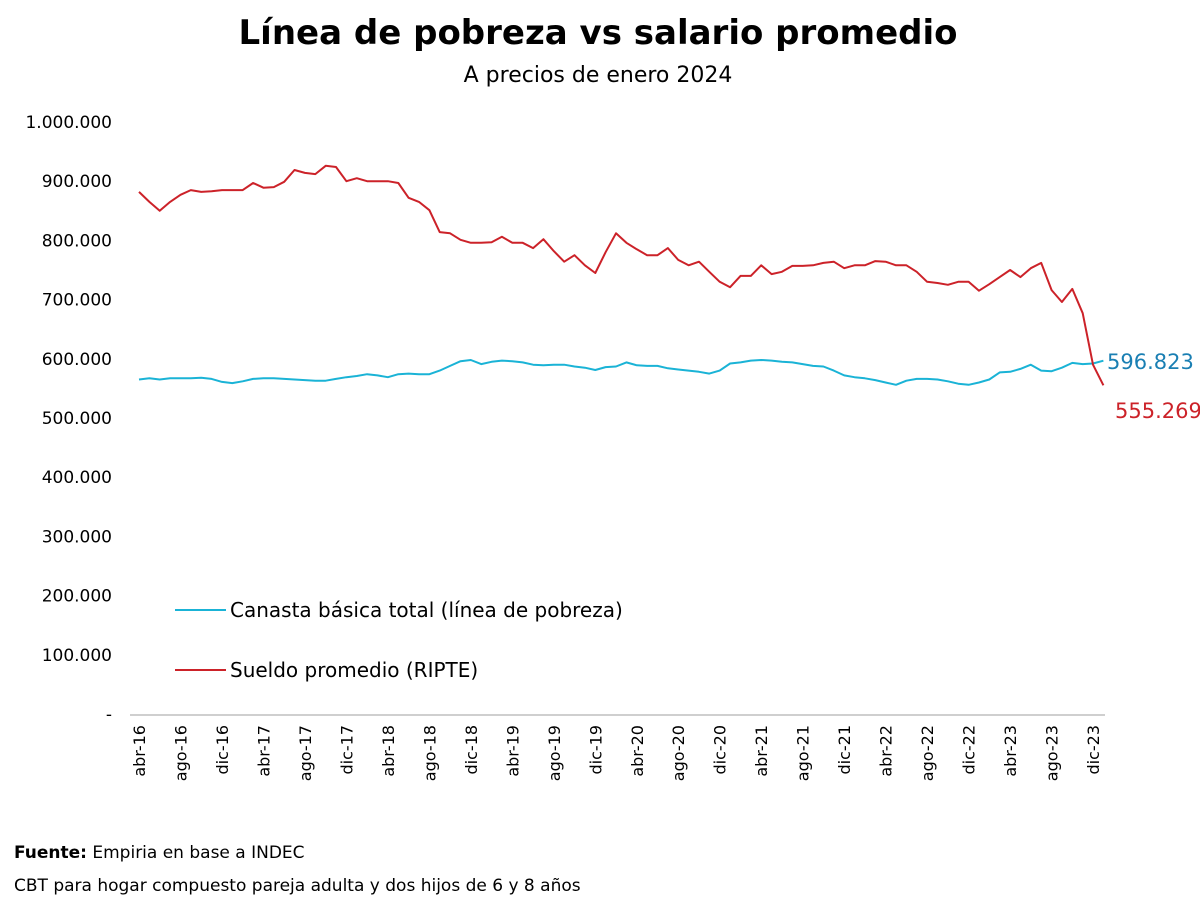  What do you see at coordinates (927, 753) in the screenshot?
I see `x-tick-label: ago-22` at bounding box center [927, 753].